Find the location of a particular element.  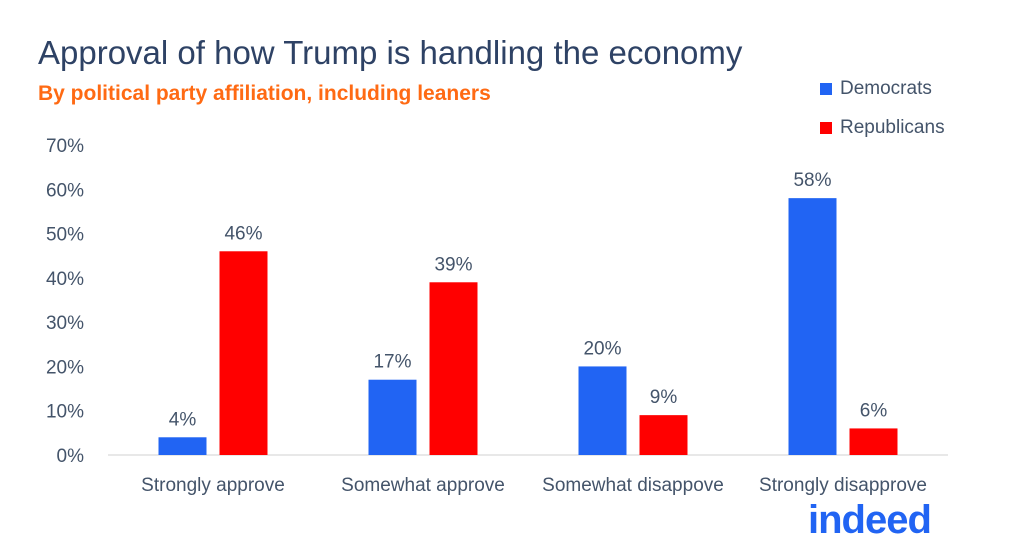

y-tick-label: 60% is located at coordinates (65, 190).